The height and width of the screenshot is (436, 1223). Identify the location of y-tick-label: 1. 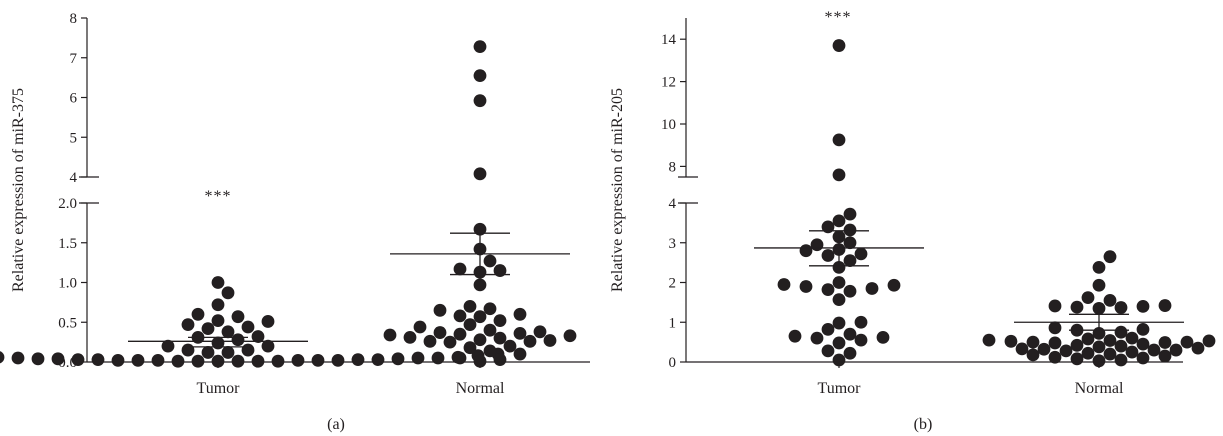
(673, 323).